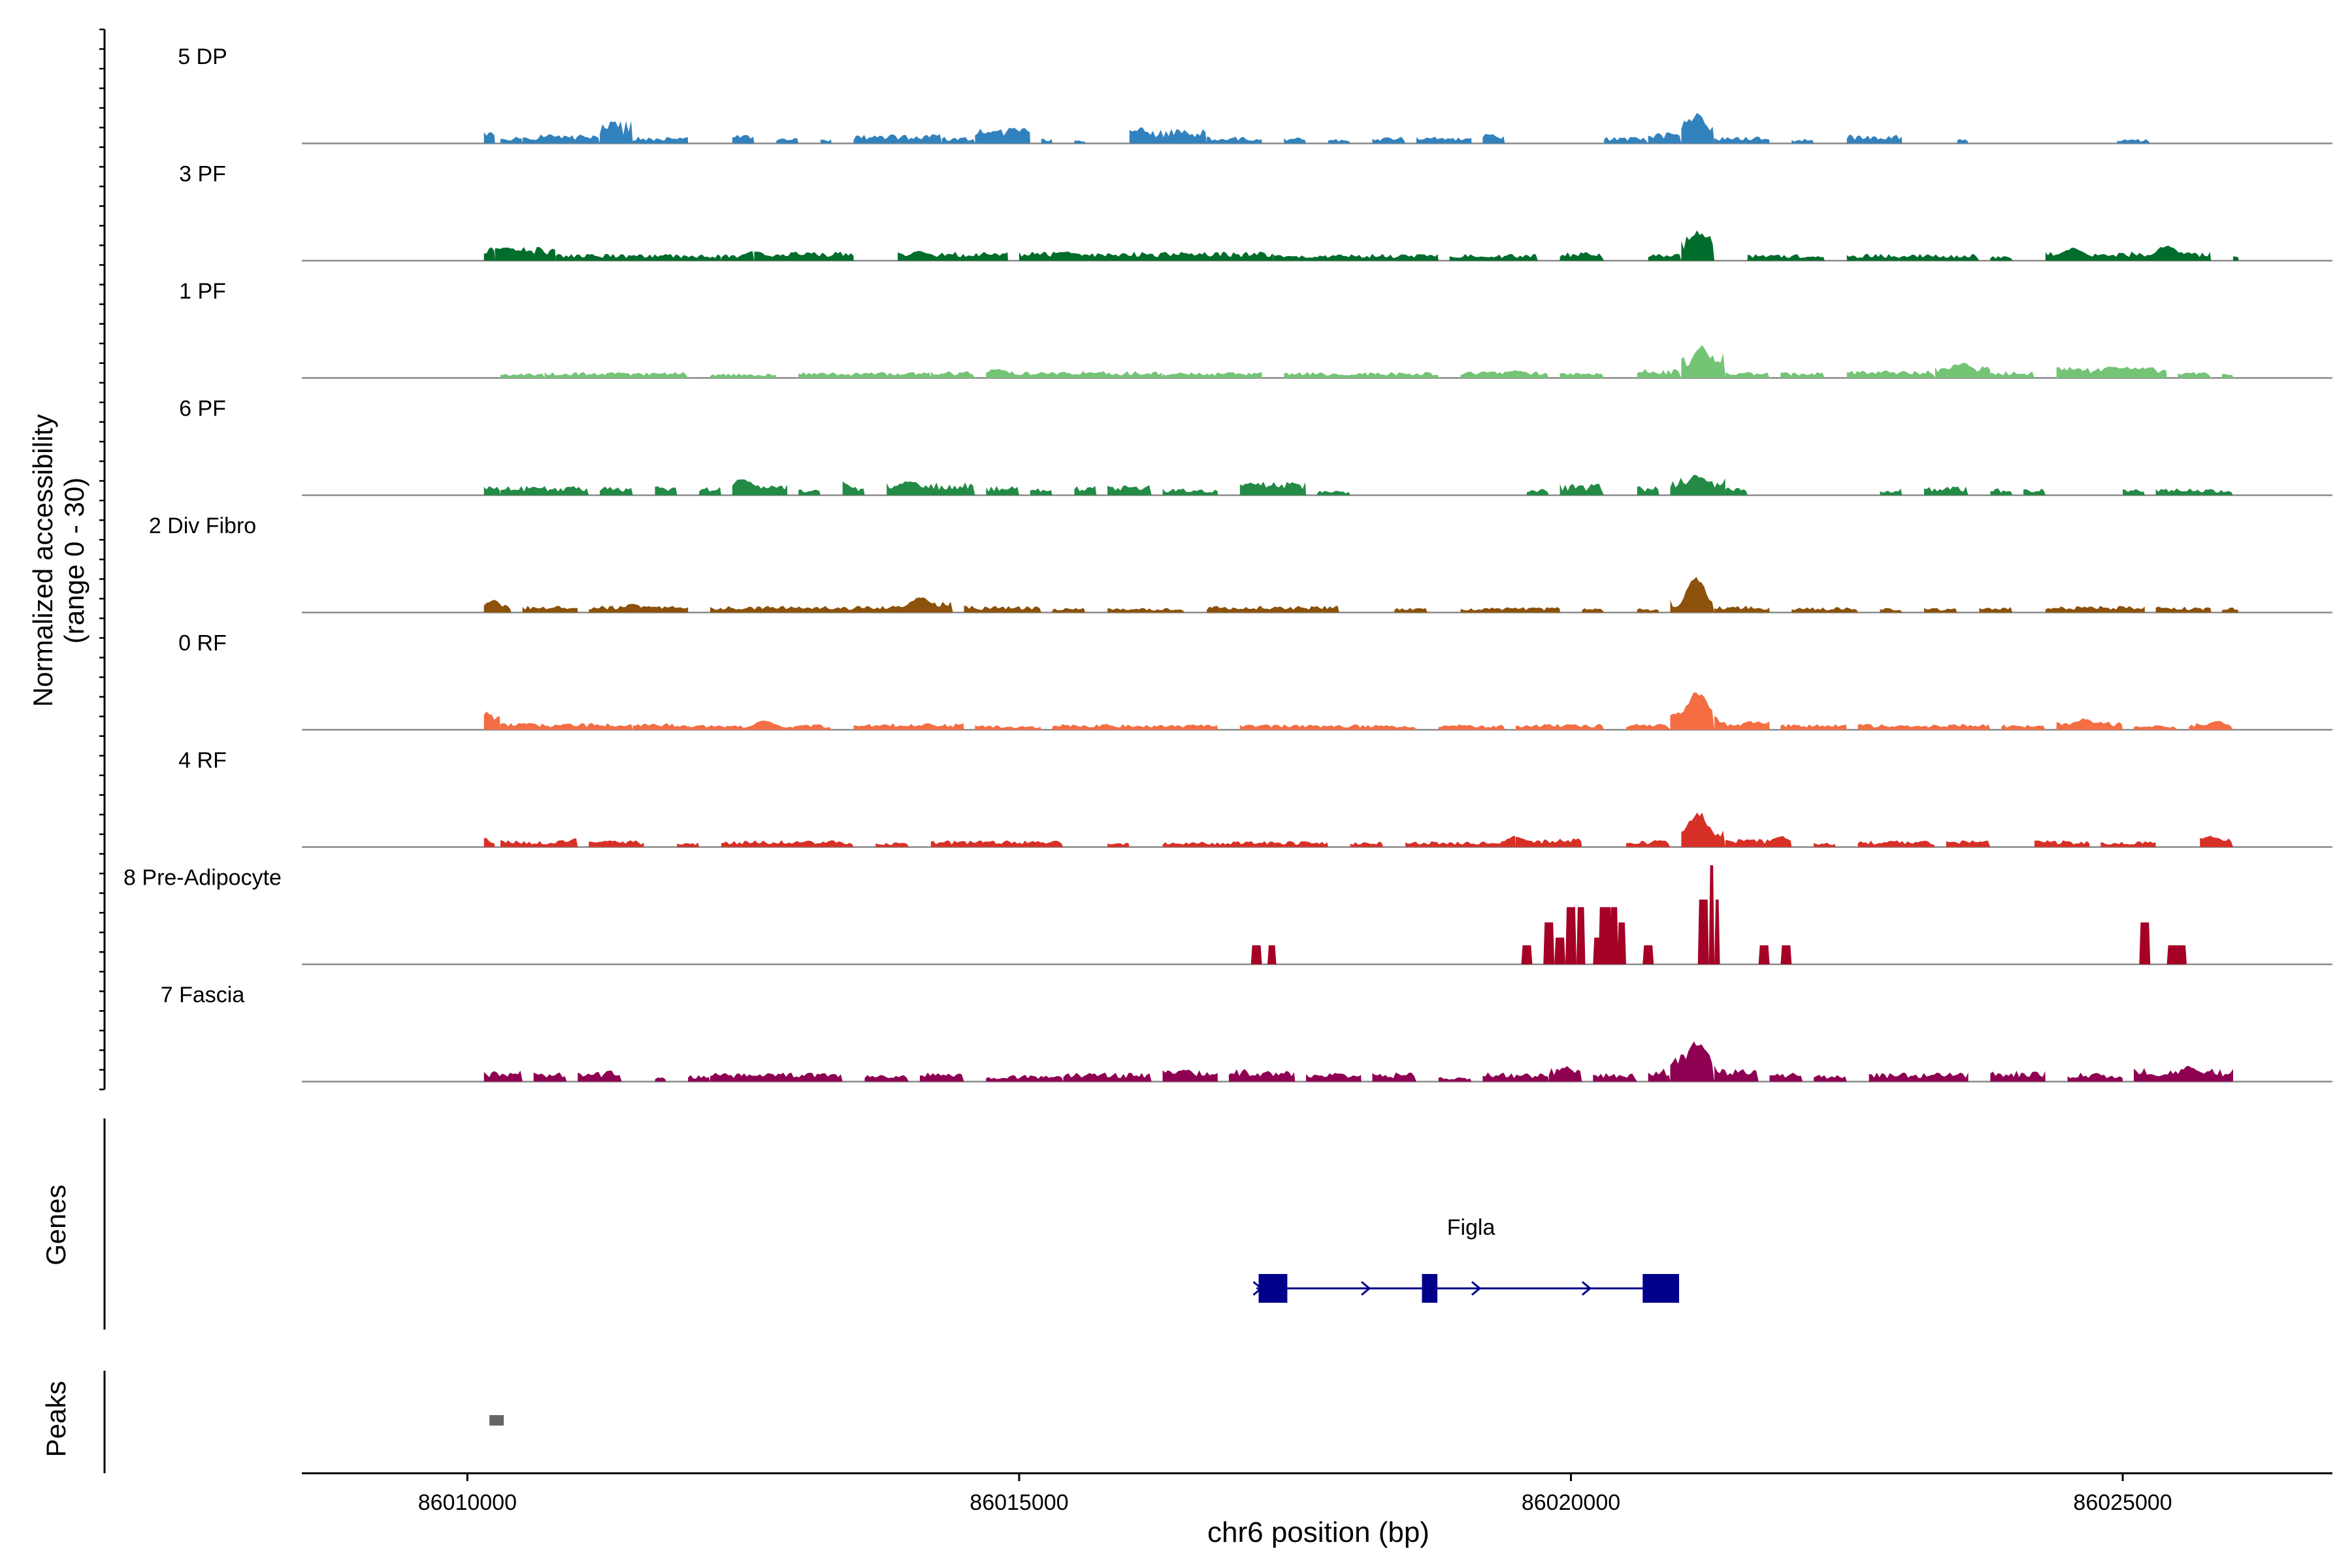  I want to click on x-tick-label: 86010000, so click(467, 1502).